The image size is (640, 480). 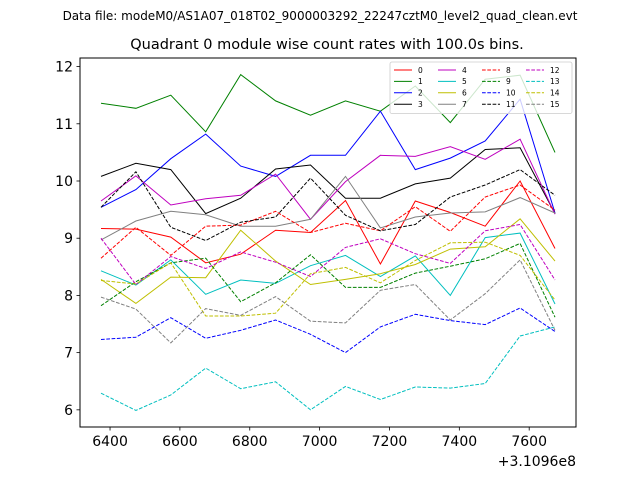 I want to click on legend-label-0: 0, so click(x=420, y=70).